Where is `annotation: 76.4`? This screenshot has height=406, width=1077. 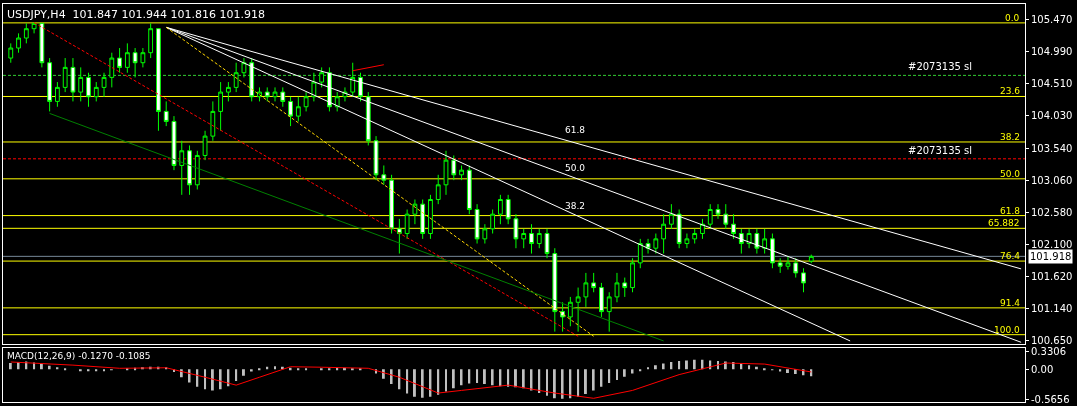
annotation: 76.4 is located at coordinates (1010, 256).